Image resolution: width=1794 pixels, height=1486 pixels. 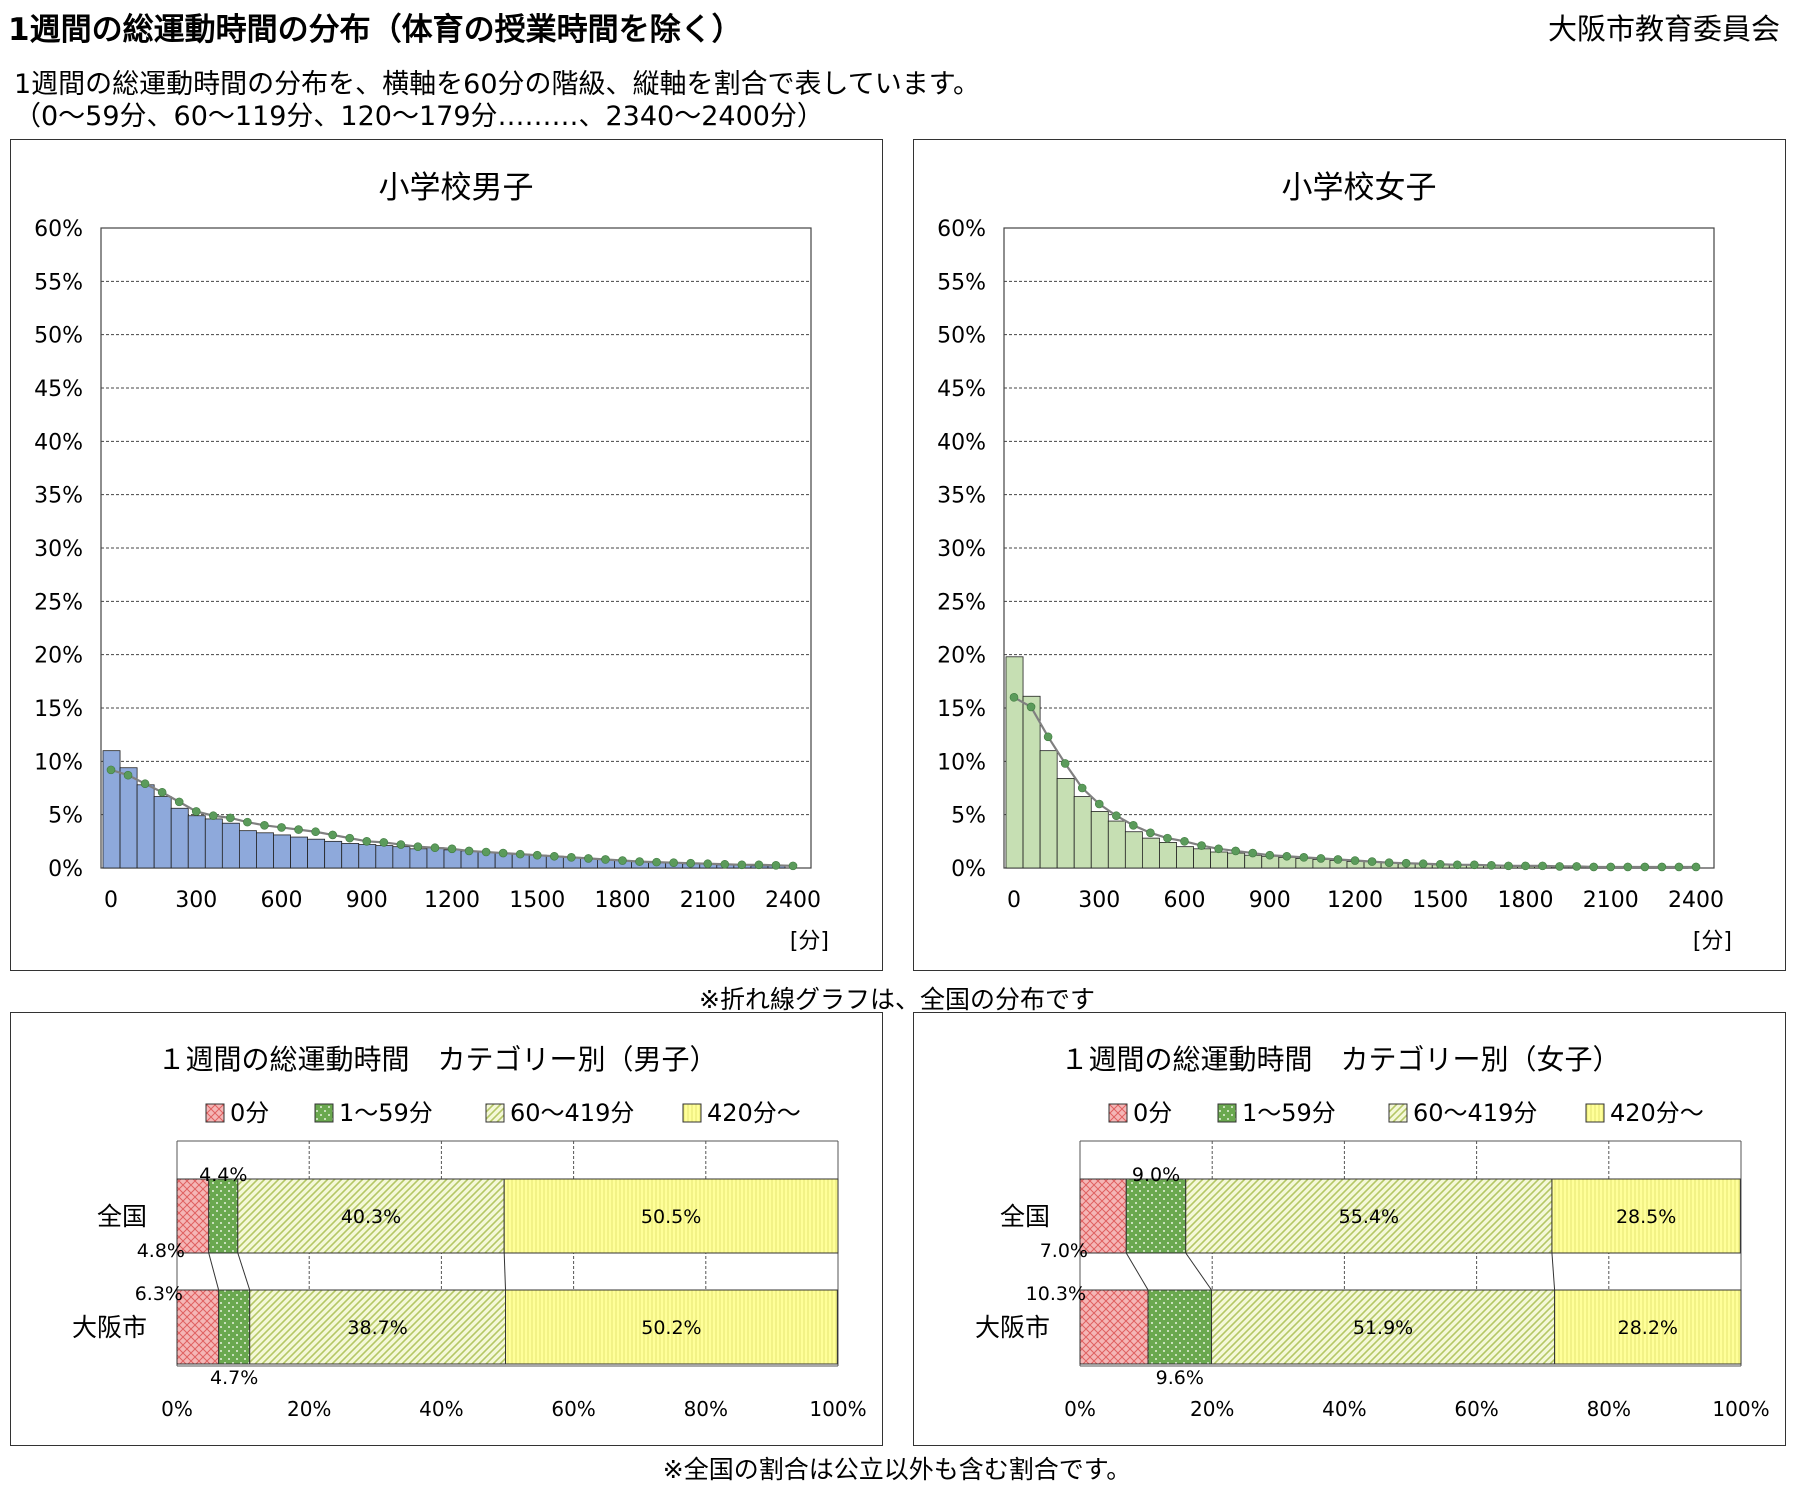 What do you see at coordinates (1180, 1378) in the screenshot?
I see `girls-cat-segment-label: 9.6%` at bounding box center [1180, 1378].